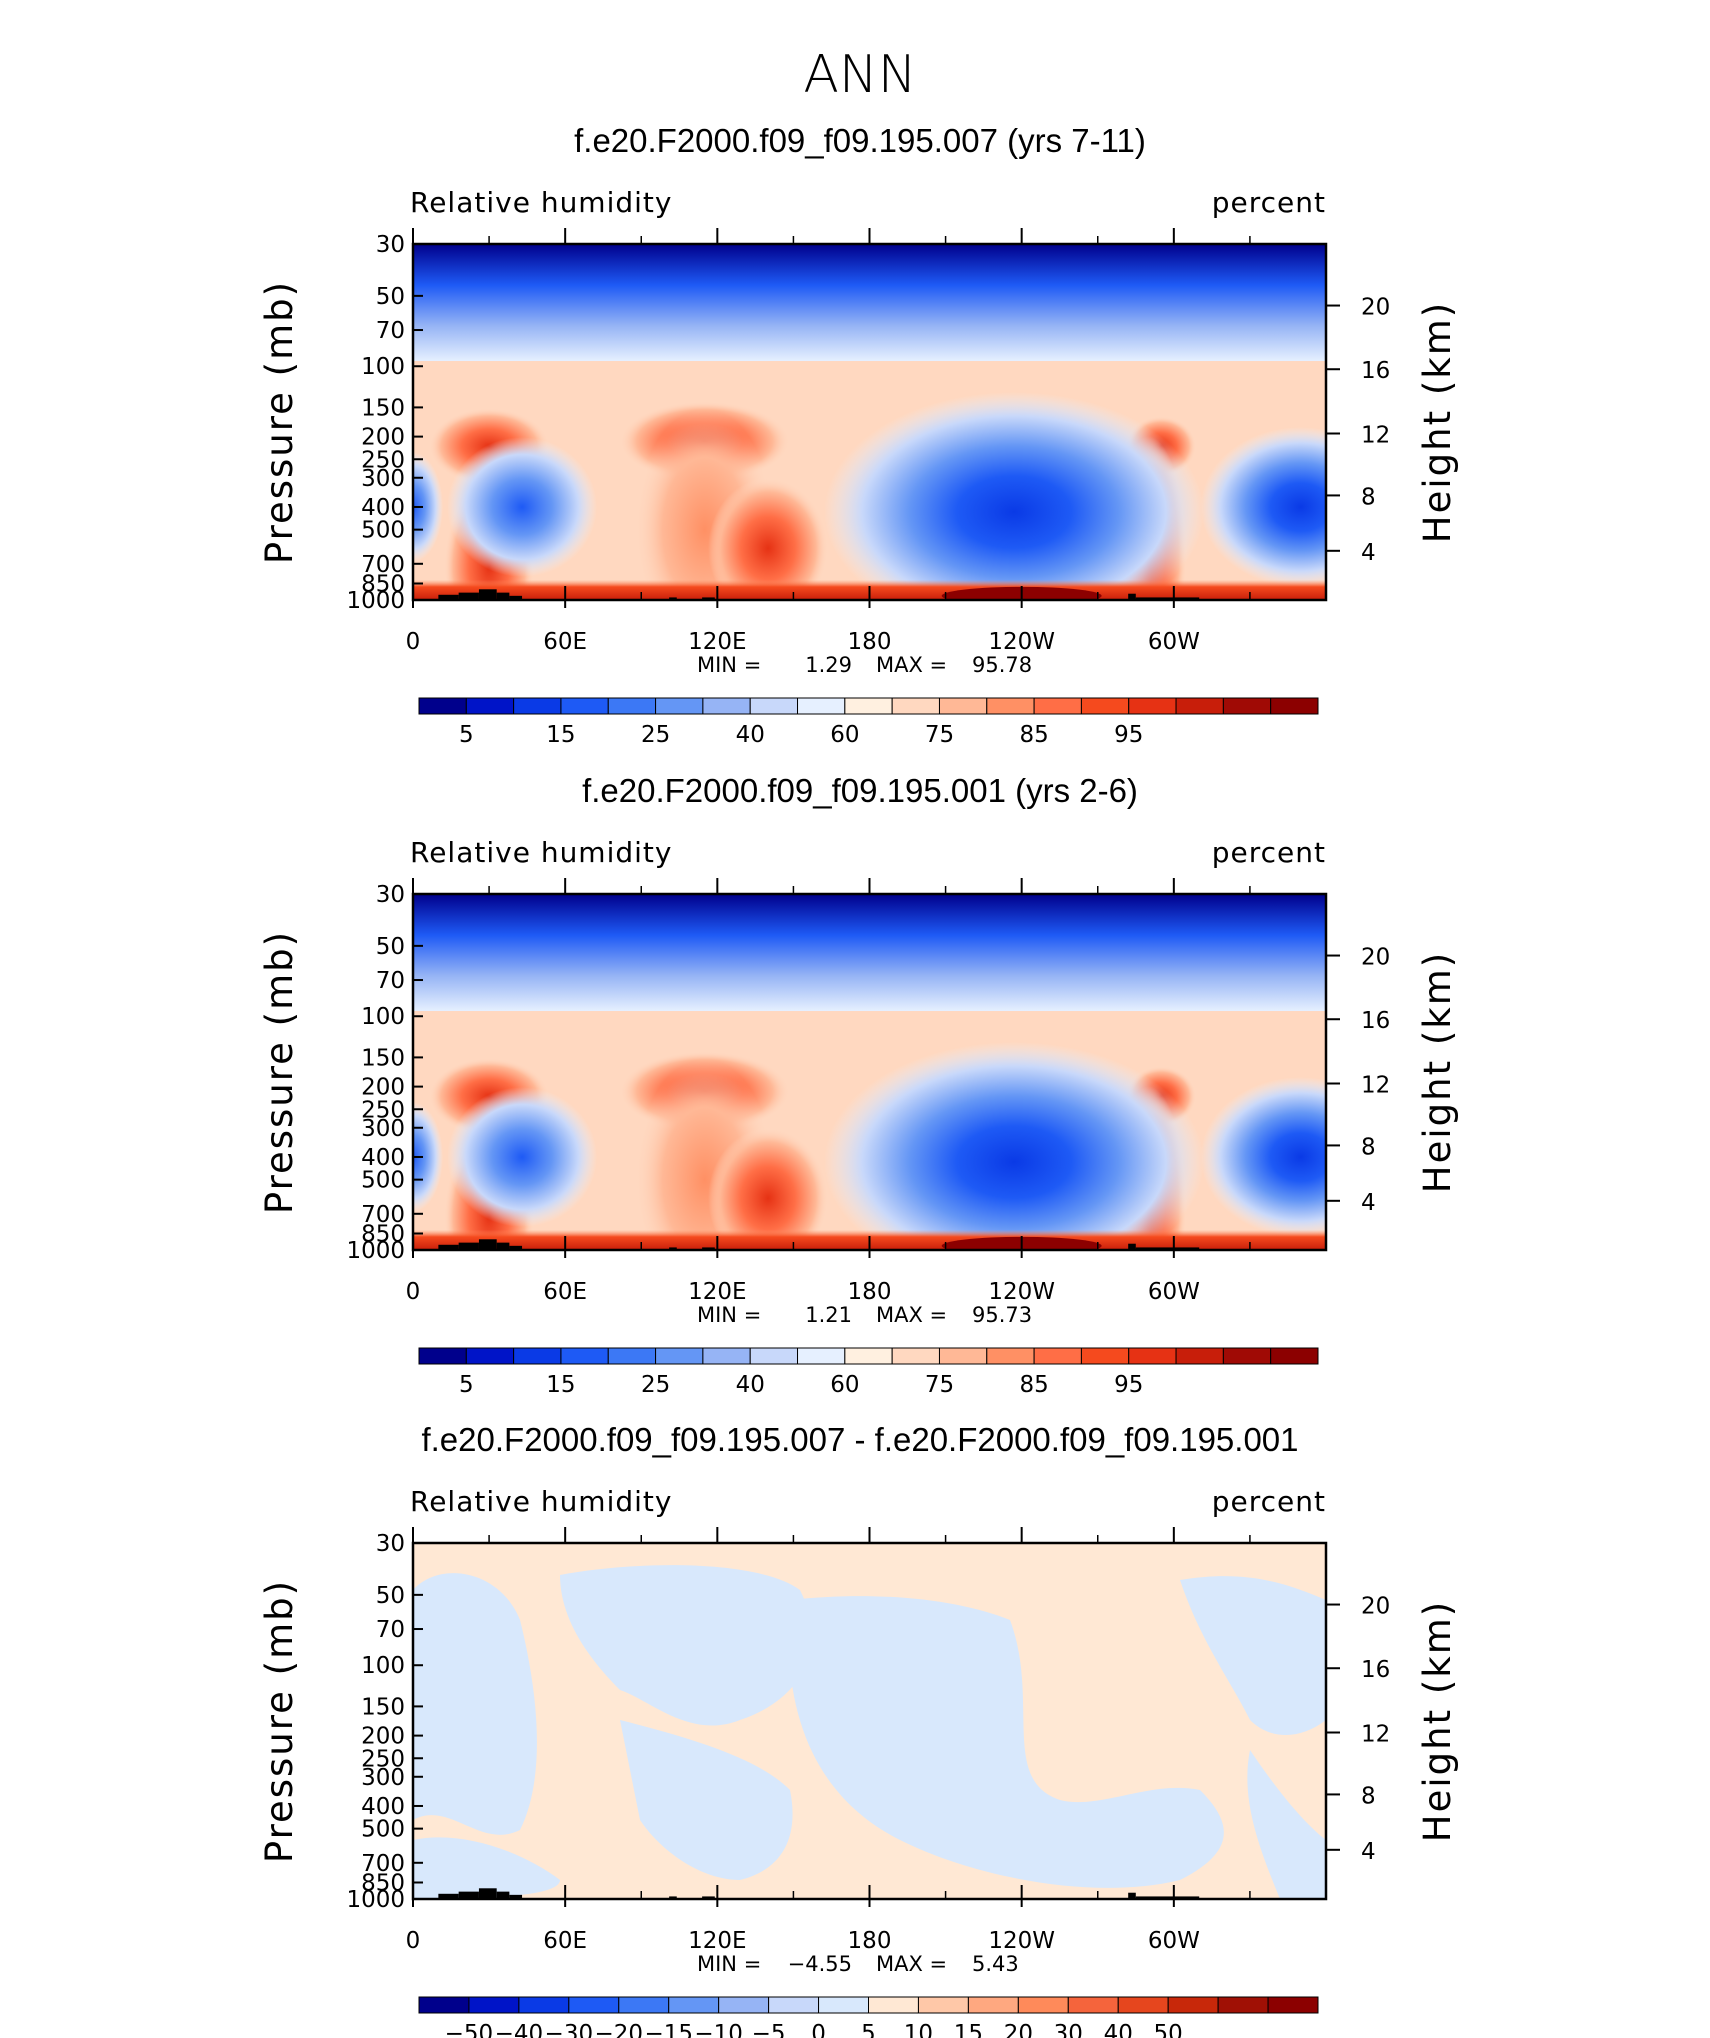 The height and width of the screenshot is (2038, 1710). Describe the element at coordinates (619, 2029) in the screenshot. I see `colorbar-label: −20` at that location.